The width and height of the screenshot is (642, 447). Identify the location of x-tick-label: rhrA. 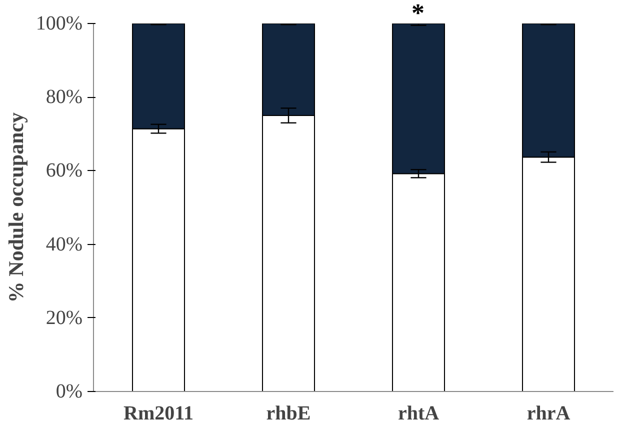
(548, 413).